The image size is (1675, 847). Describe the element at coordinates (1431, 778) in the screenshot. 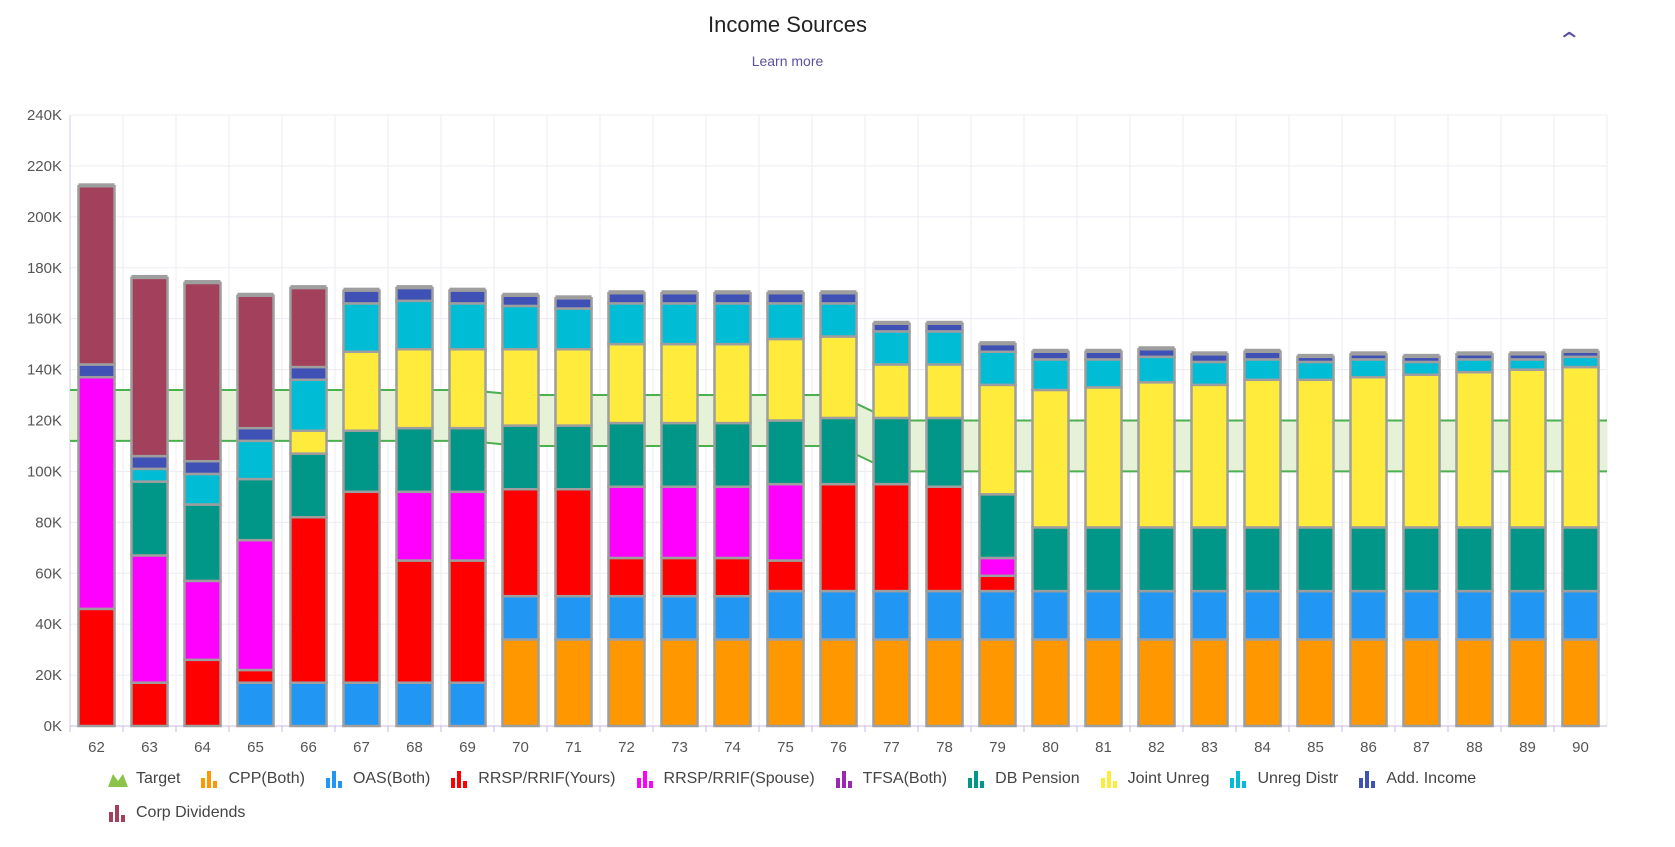

I see `legend-label: Add. Income` at that location.